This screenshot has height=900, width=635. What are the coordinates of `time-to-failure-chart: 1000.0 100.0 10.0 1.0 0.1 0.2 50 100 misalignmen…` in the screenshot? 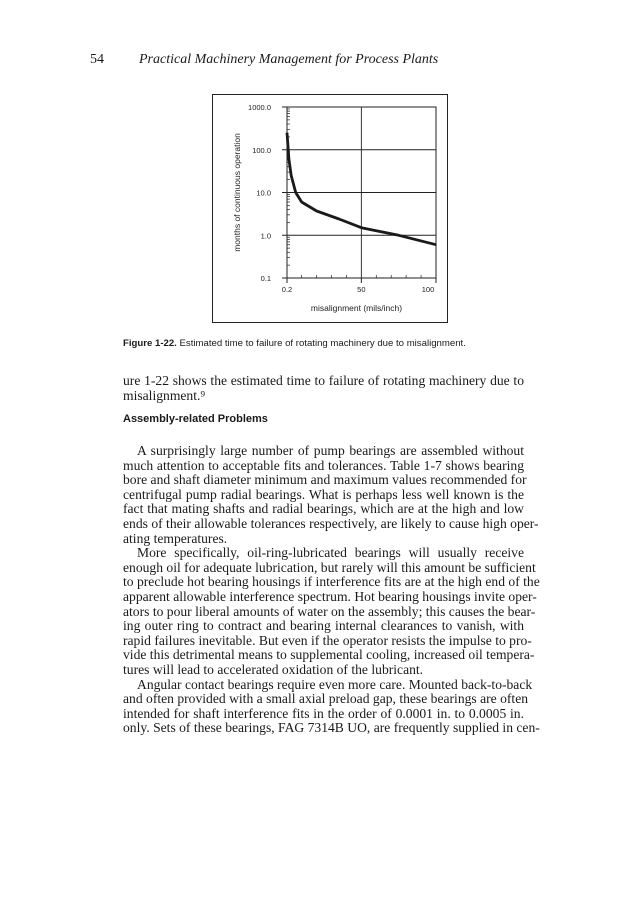 It's located at (334, 208).